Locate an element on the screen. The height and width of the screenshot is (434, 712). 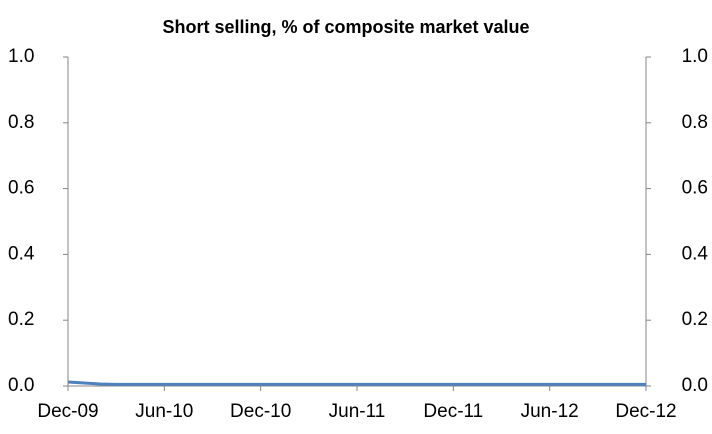
y2-tick-label: 0.0 is located at coordinates (695, 385).